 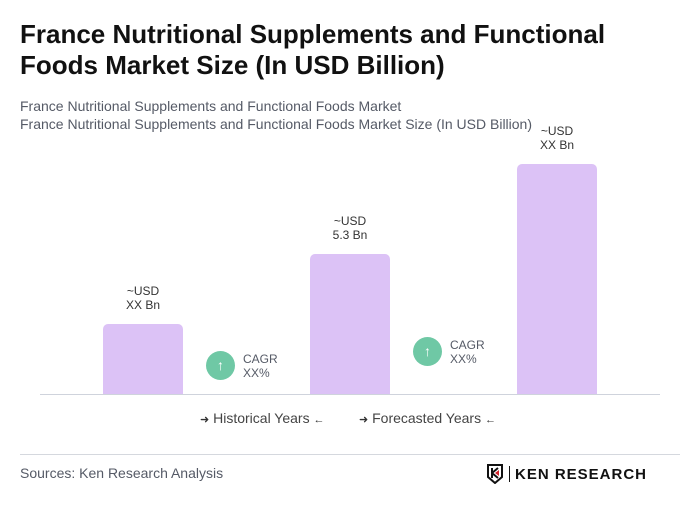 I want to click on ken-research-logo: KEN RESEARCH, so click(x=566, y=474).